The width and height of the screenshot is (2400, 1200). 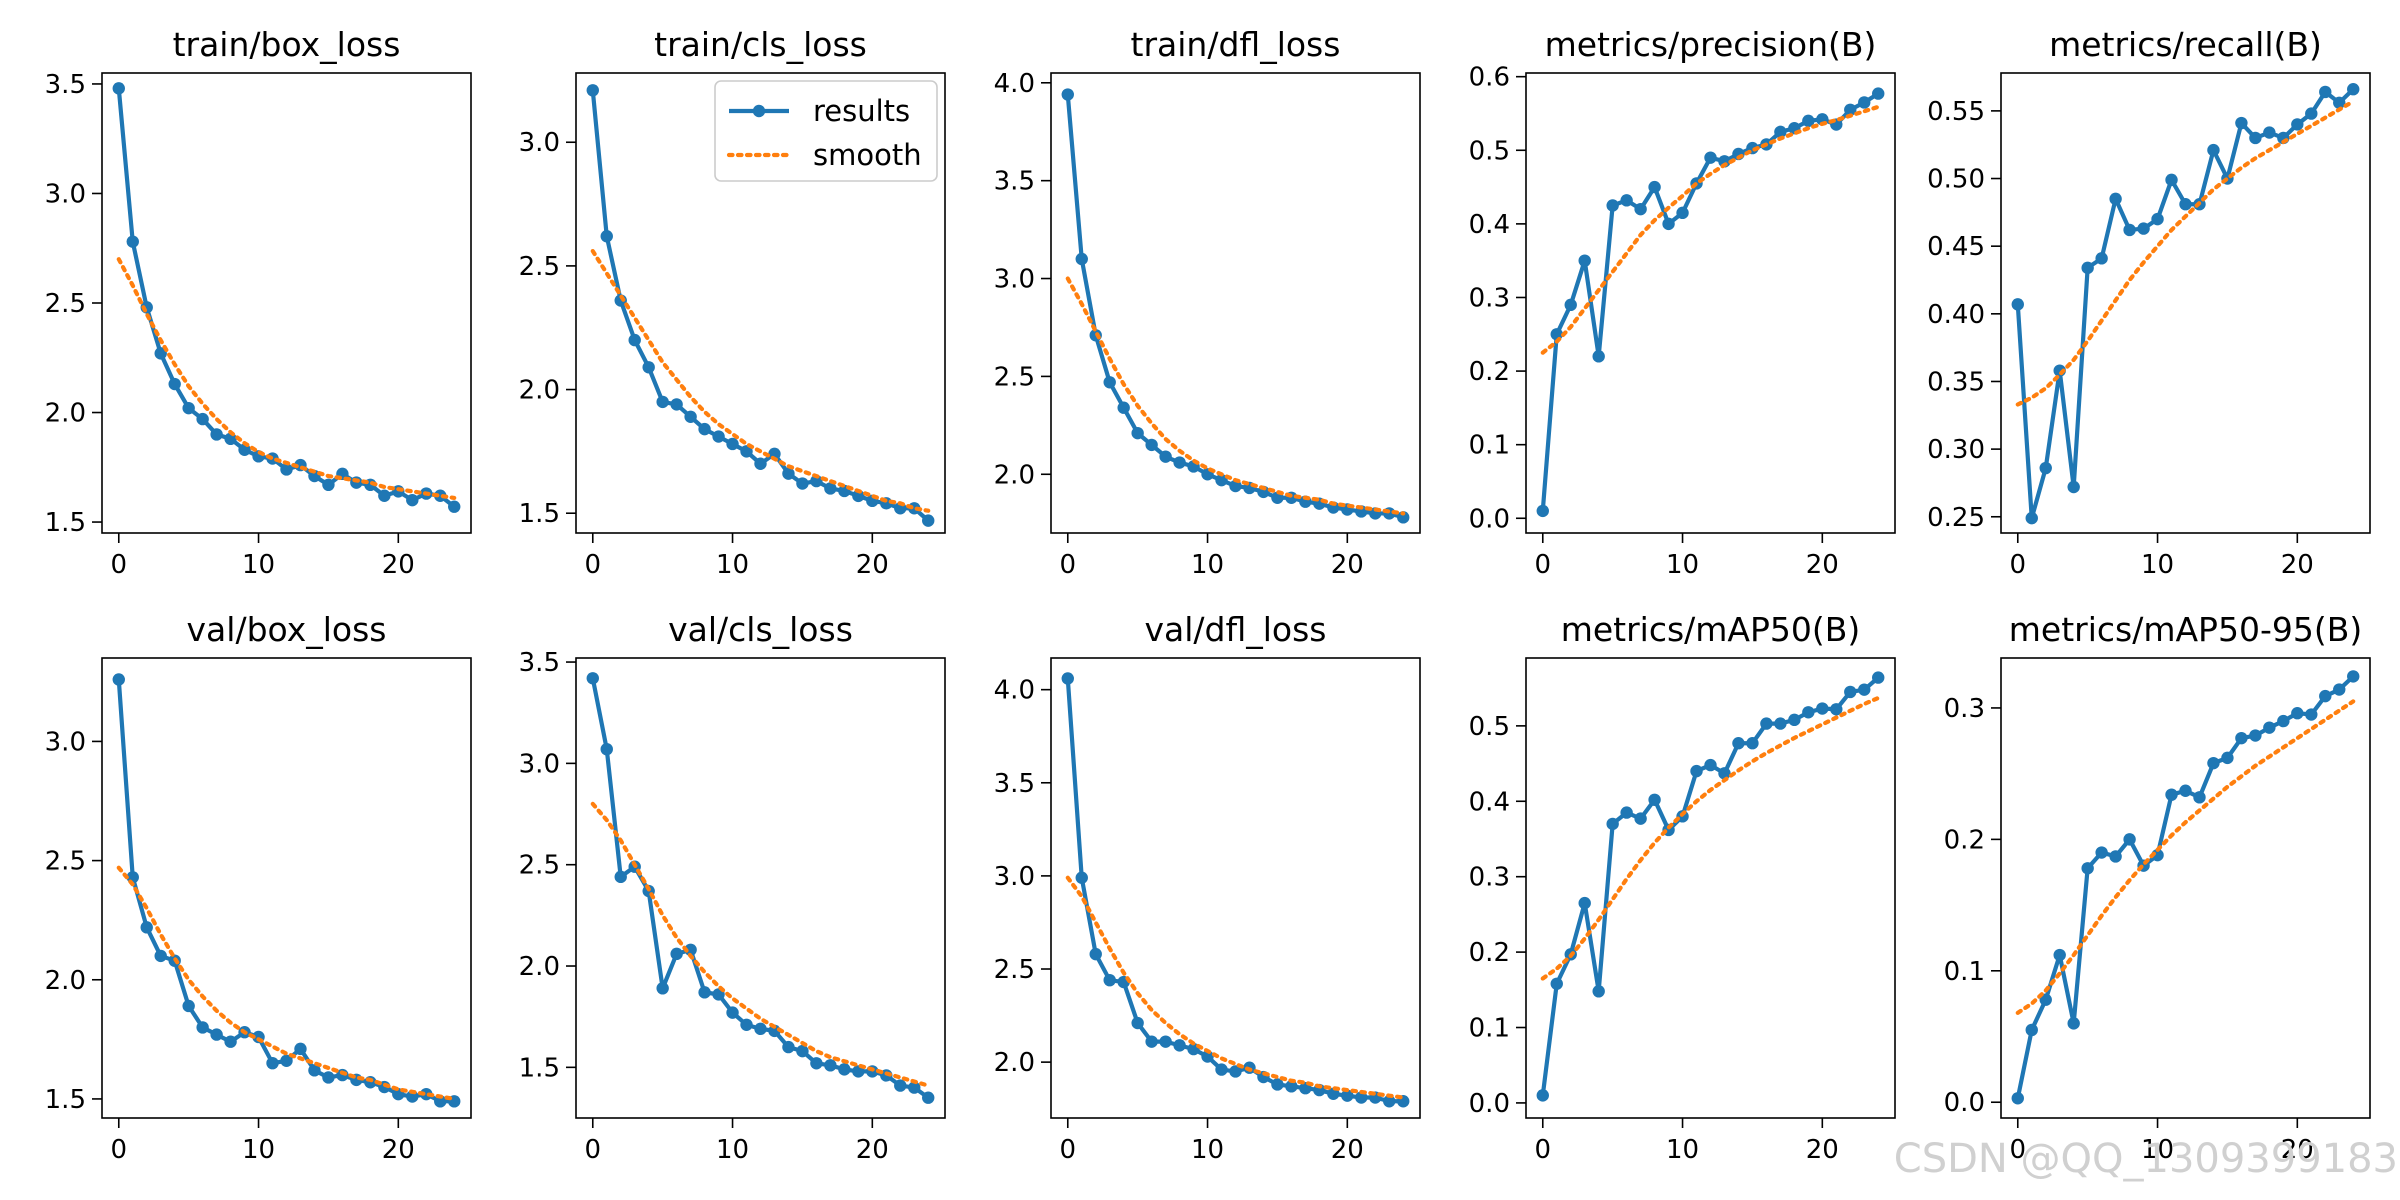 What do you see at coordinates (1489, 298) in the screenshot?
I see `y-tick-label: 0.3` at bounding box center [1489, 298].